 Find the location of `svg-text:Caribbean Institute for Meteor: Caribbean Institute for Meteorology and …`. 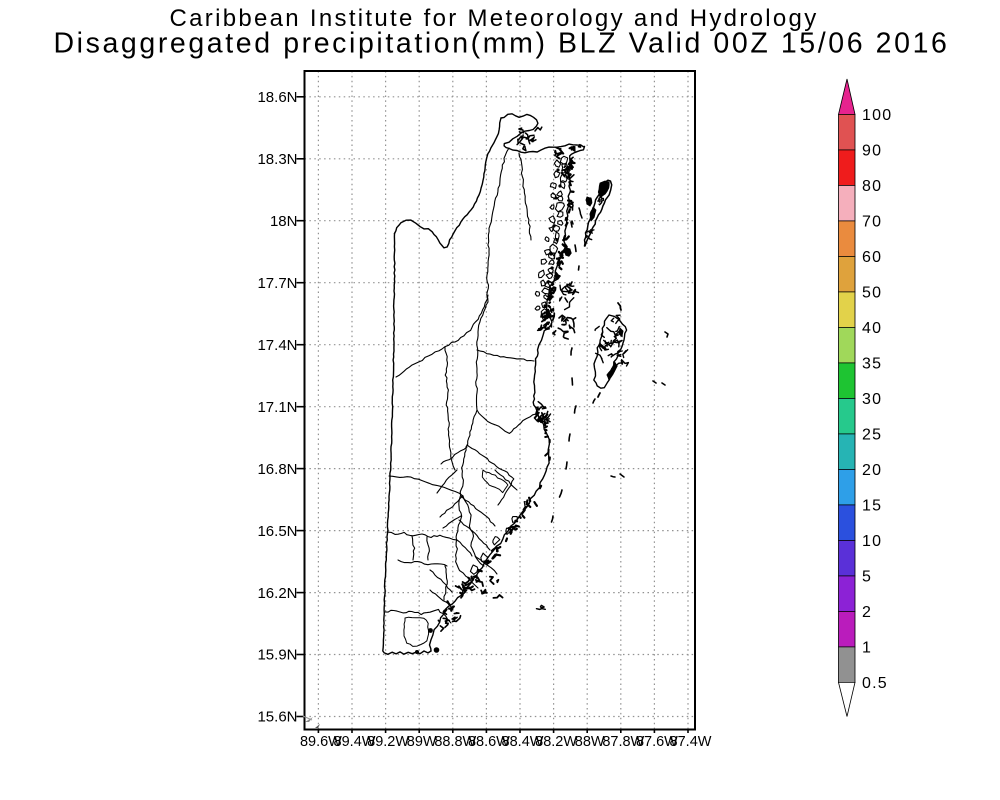

svg-text:Caribbean Institute for Meteor: Caribbean Institute for Meteorology and … is located at coordinates (494, 18).